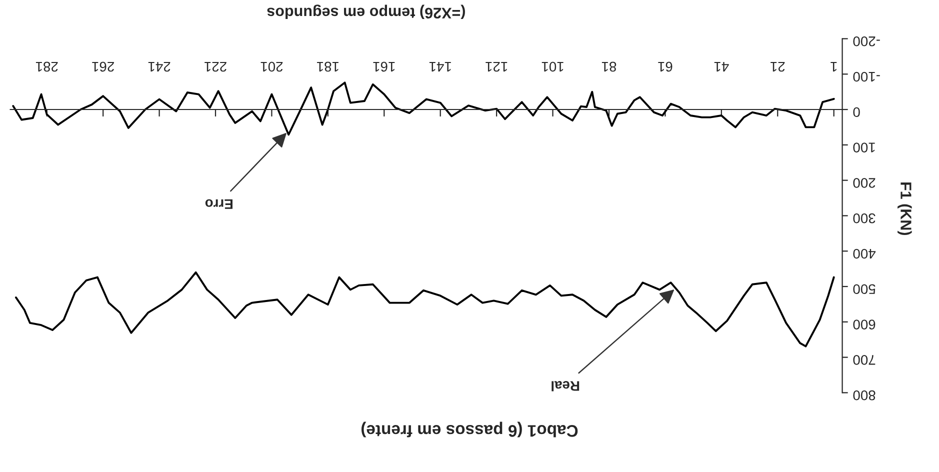  What do you see at coordinates (864, 183) in the screenshot?
I see `y-tick-label: 200` at bounding box center [864, 183].